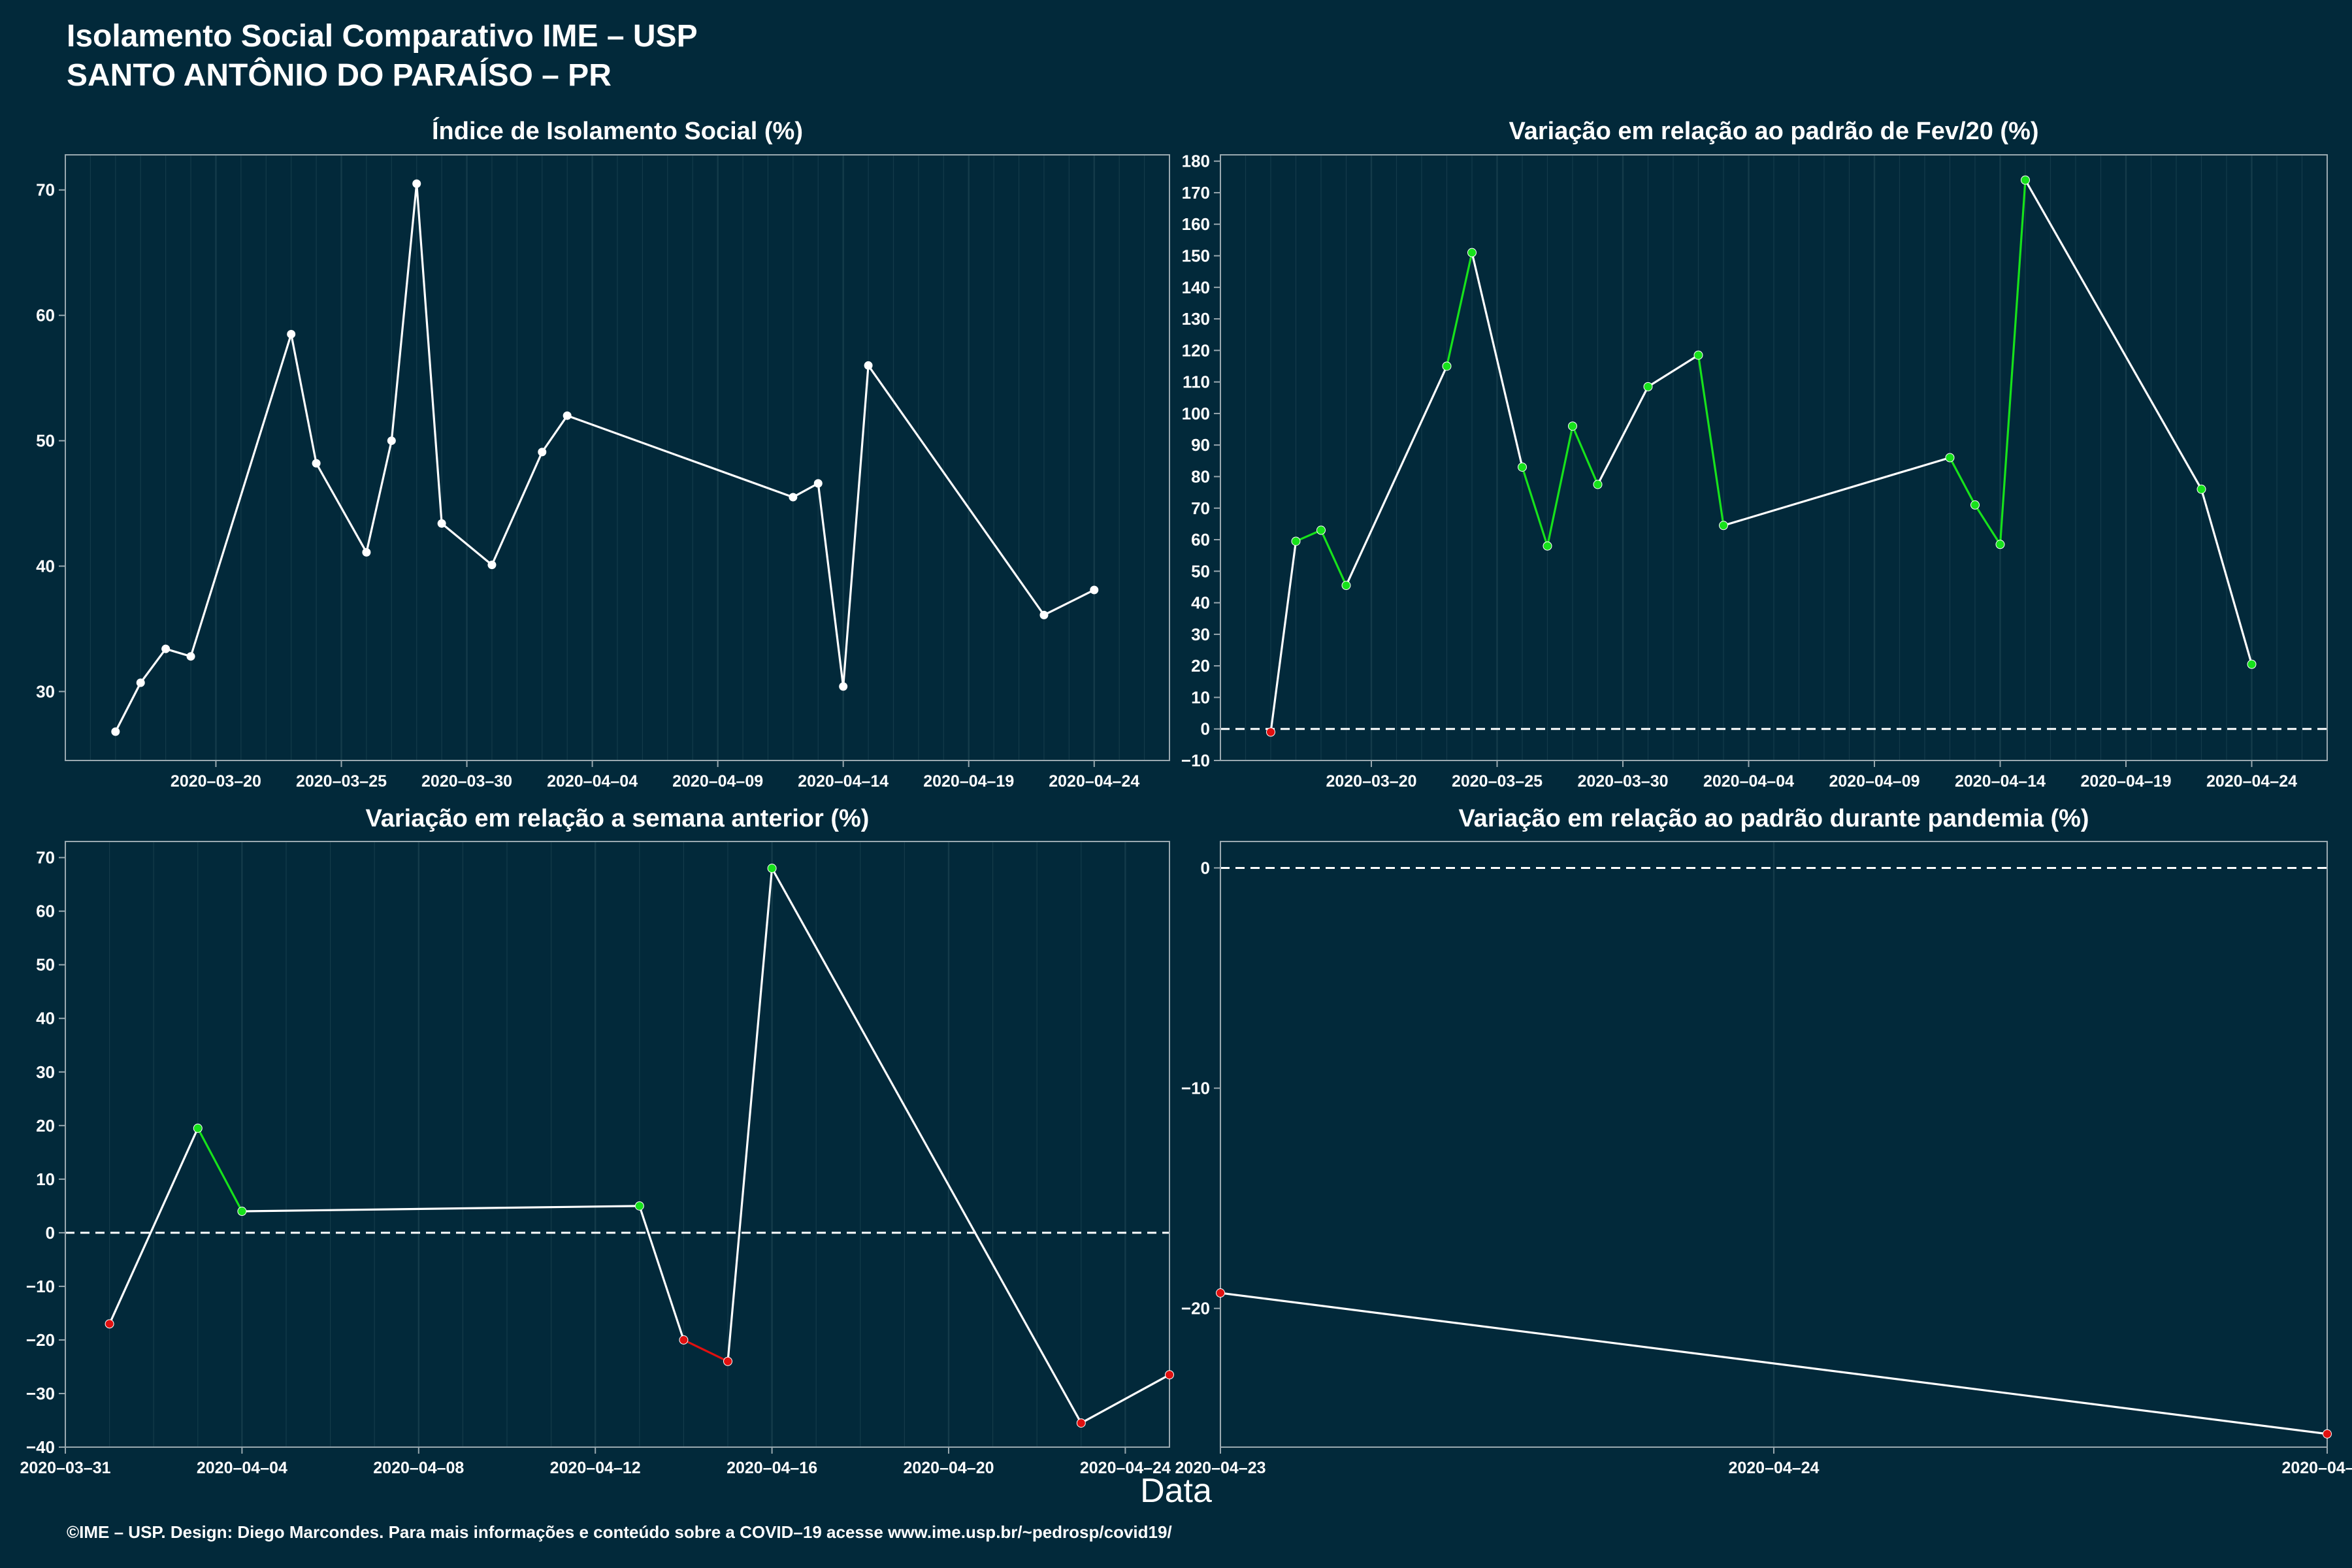  What do you see at coordinates (2125, 781) in the screenshot?
I see `x-tick-label: 2020–04–19` at bounding box center [2125, 781].